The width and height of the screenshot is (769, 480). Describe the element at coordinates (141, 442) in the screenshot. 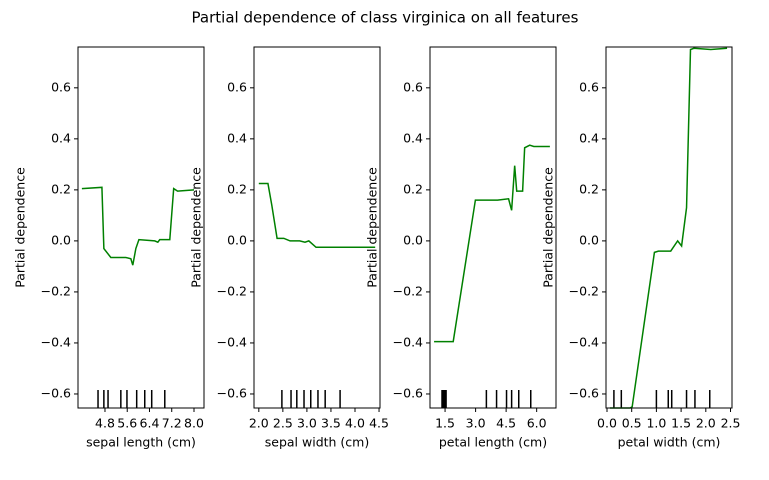

I see `x-axis-label: sepal length (cm)` at that location.